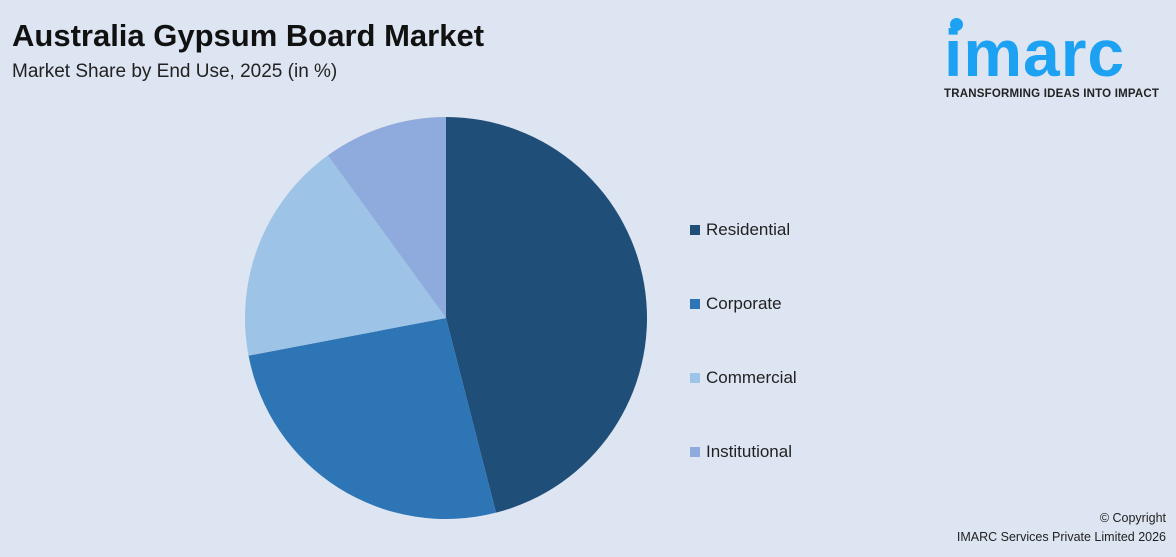 This screenshot has width=1176, height=557. Describe the element at coordinates (546, 315) in the screenshot. I see `pie-slice-residential` at that location.